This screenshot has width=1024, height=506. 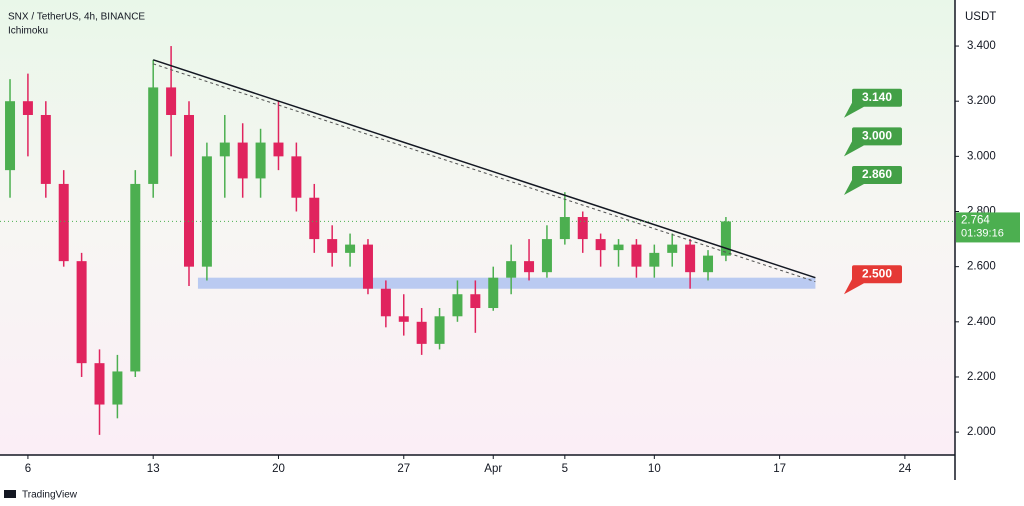 I want to click on target-label: 3.000, so click(x=877, y=136).